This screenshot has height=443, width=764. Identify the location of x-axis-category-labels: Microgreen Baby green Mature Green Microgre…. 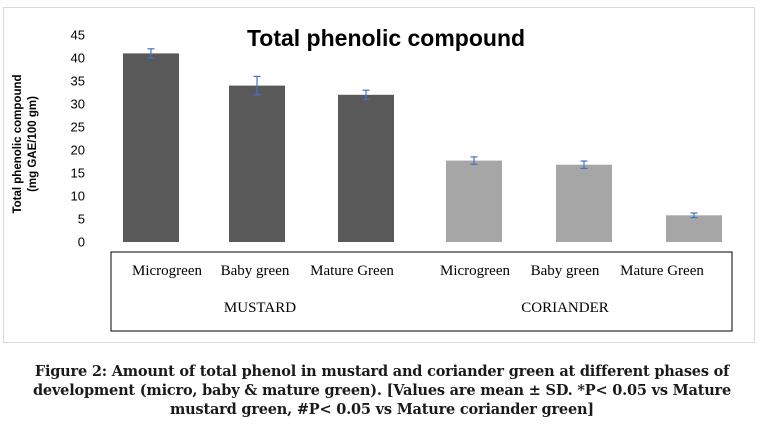
(418, 271).